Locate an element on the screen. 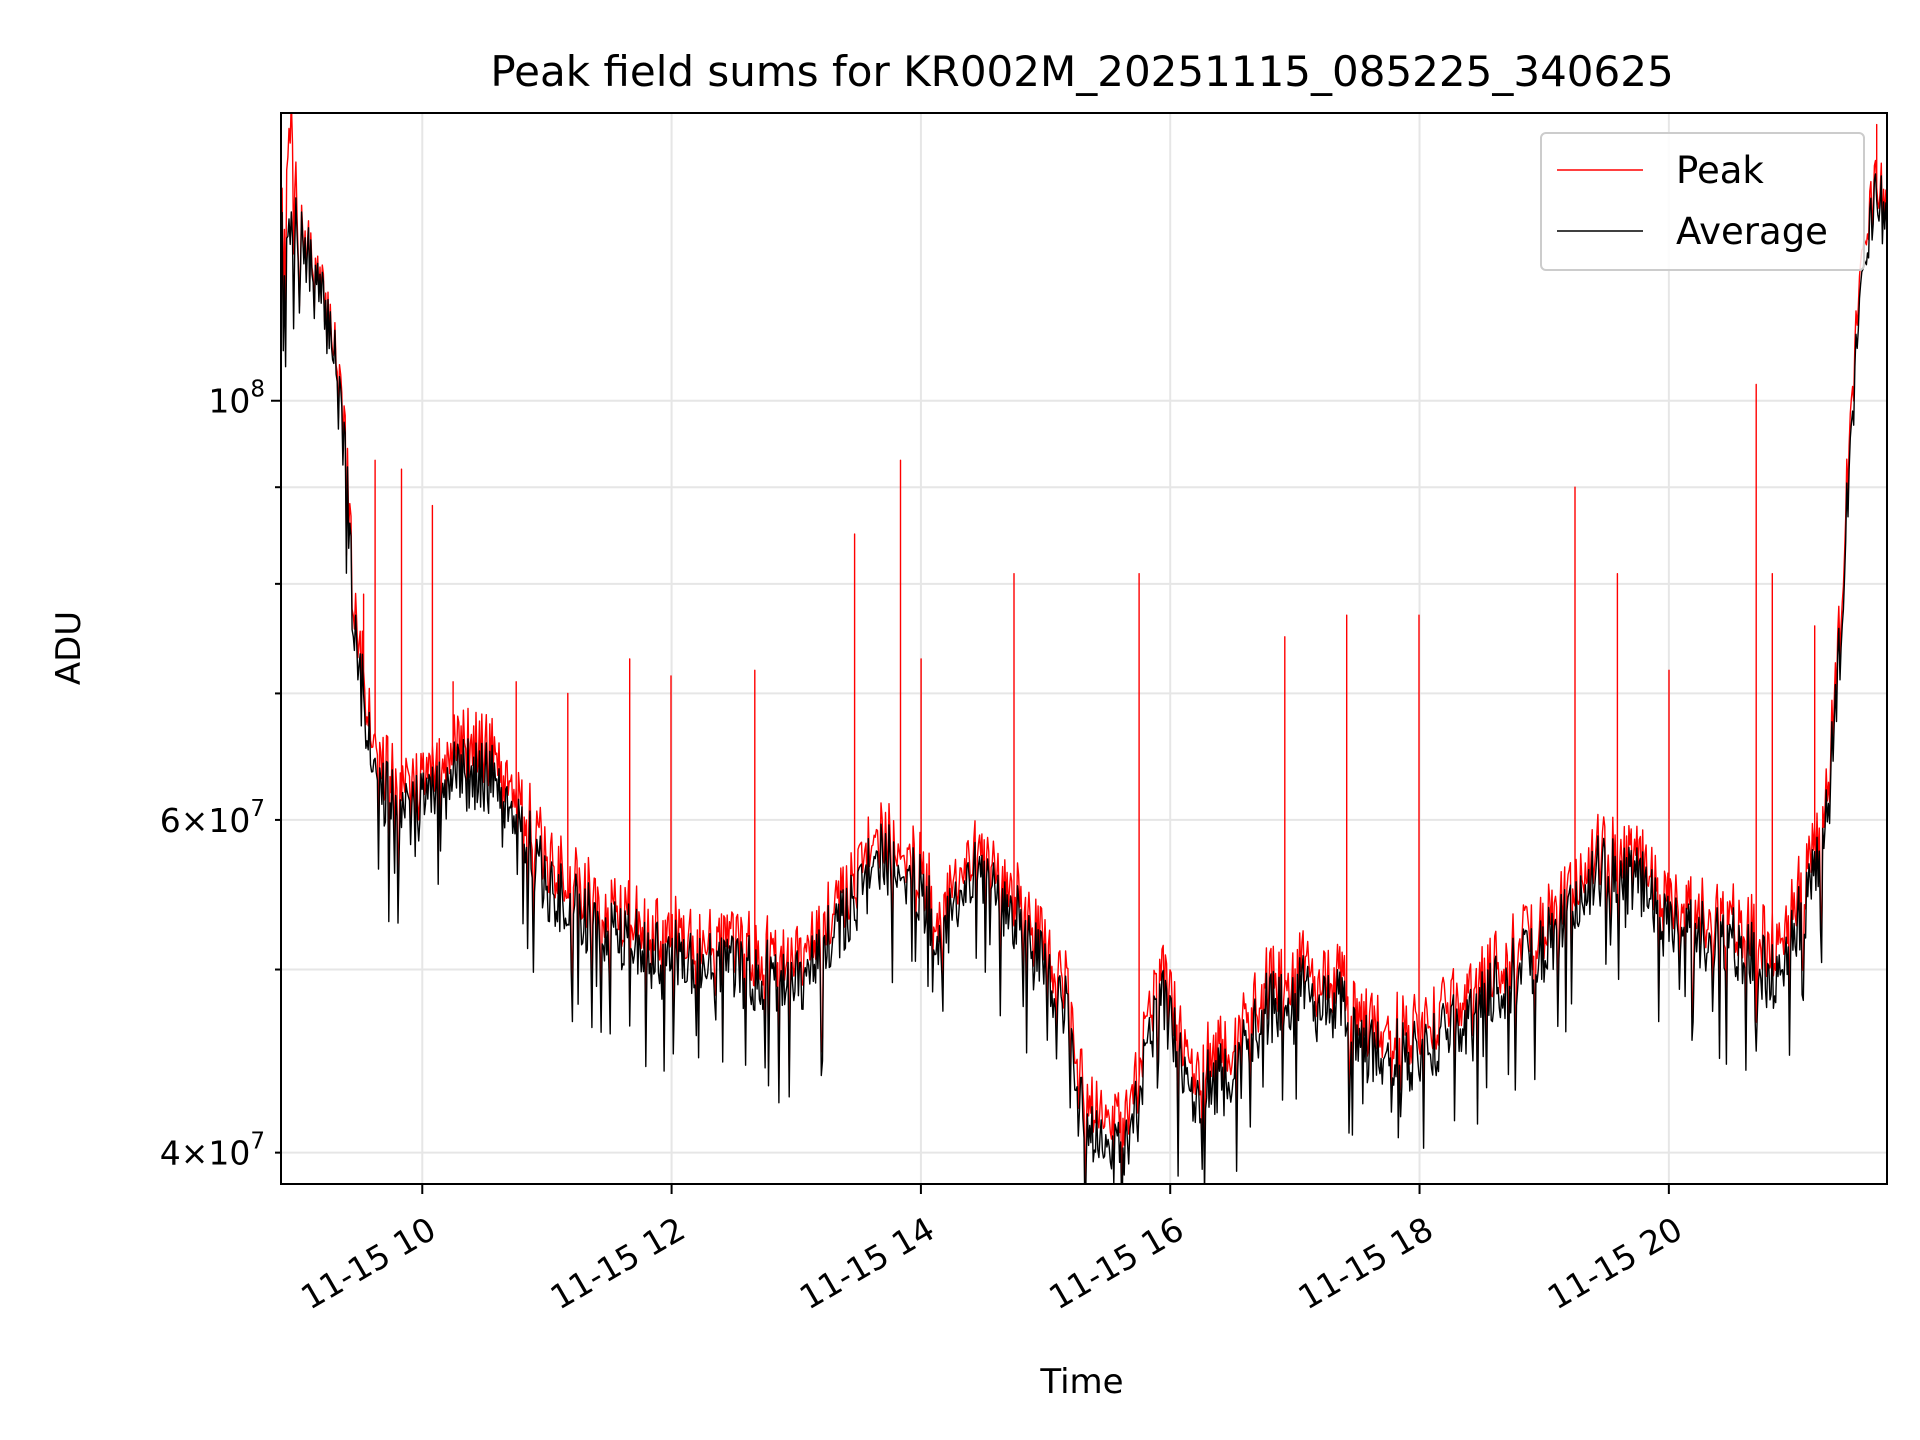 This screenshot has height=1440, width=1920. y-axis-label: ADU is located at coordinates (69, 648).